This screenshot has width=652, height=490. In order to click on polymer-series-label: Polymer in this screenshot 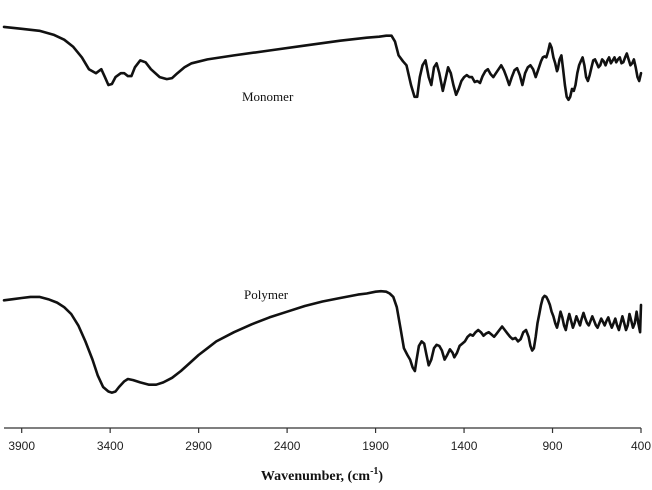, I will do `click(266, 294)`.